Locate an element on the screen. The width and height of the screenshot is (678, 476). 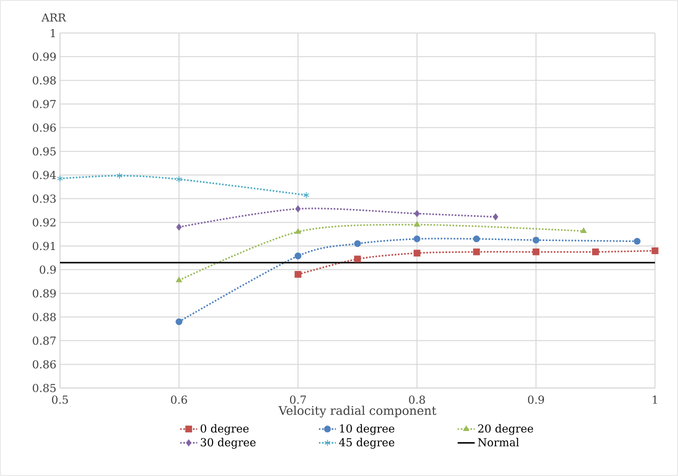
y-tick-label: 0.96 is located at coordinates (44, 128).